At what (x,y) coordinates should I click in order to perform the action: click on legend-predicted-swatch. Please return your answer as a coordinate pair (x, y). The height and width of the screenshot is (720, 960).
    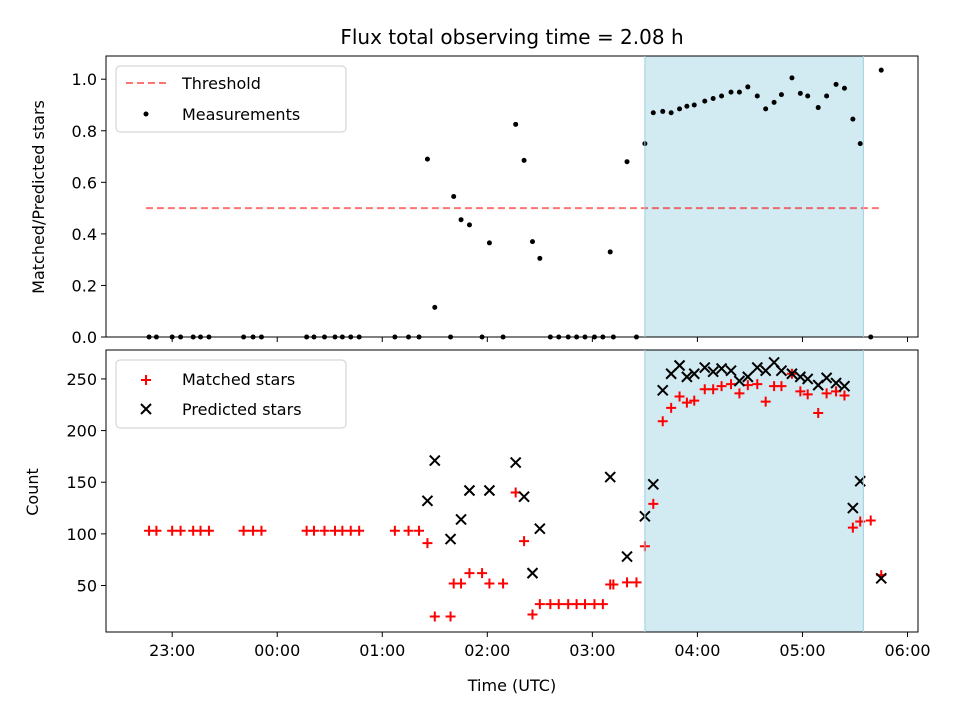
    Looking at the image, I should click on (146, 409).